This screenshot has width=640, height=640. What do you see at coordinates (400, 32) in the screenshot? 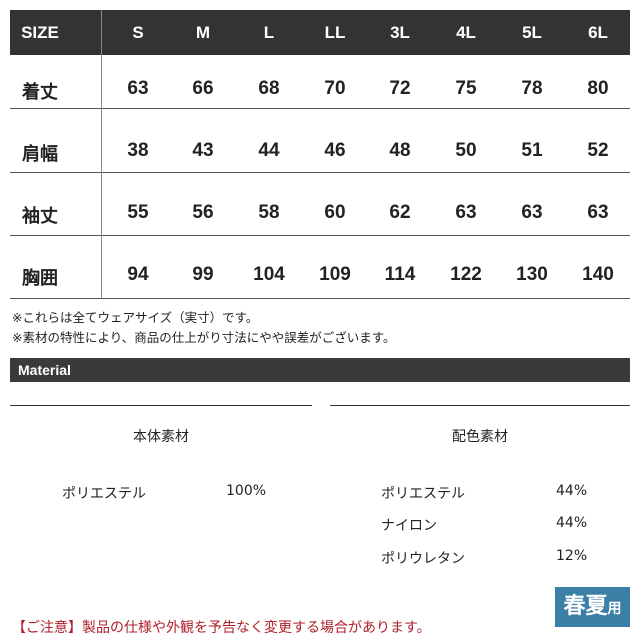
I see `size-column-header: 3L` at bounding box center [400, 32].